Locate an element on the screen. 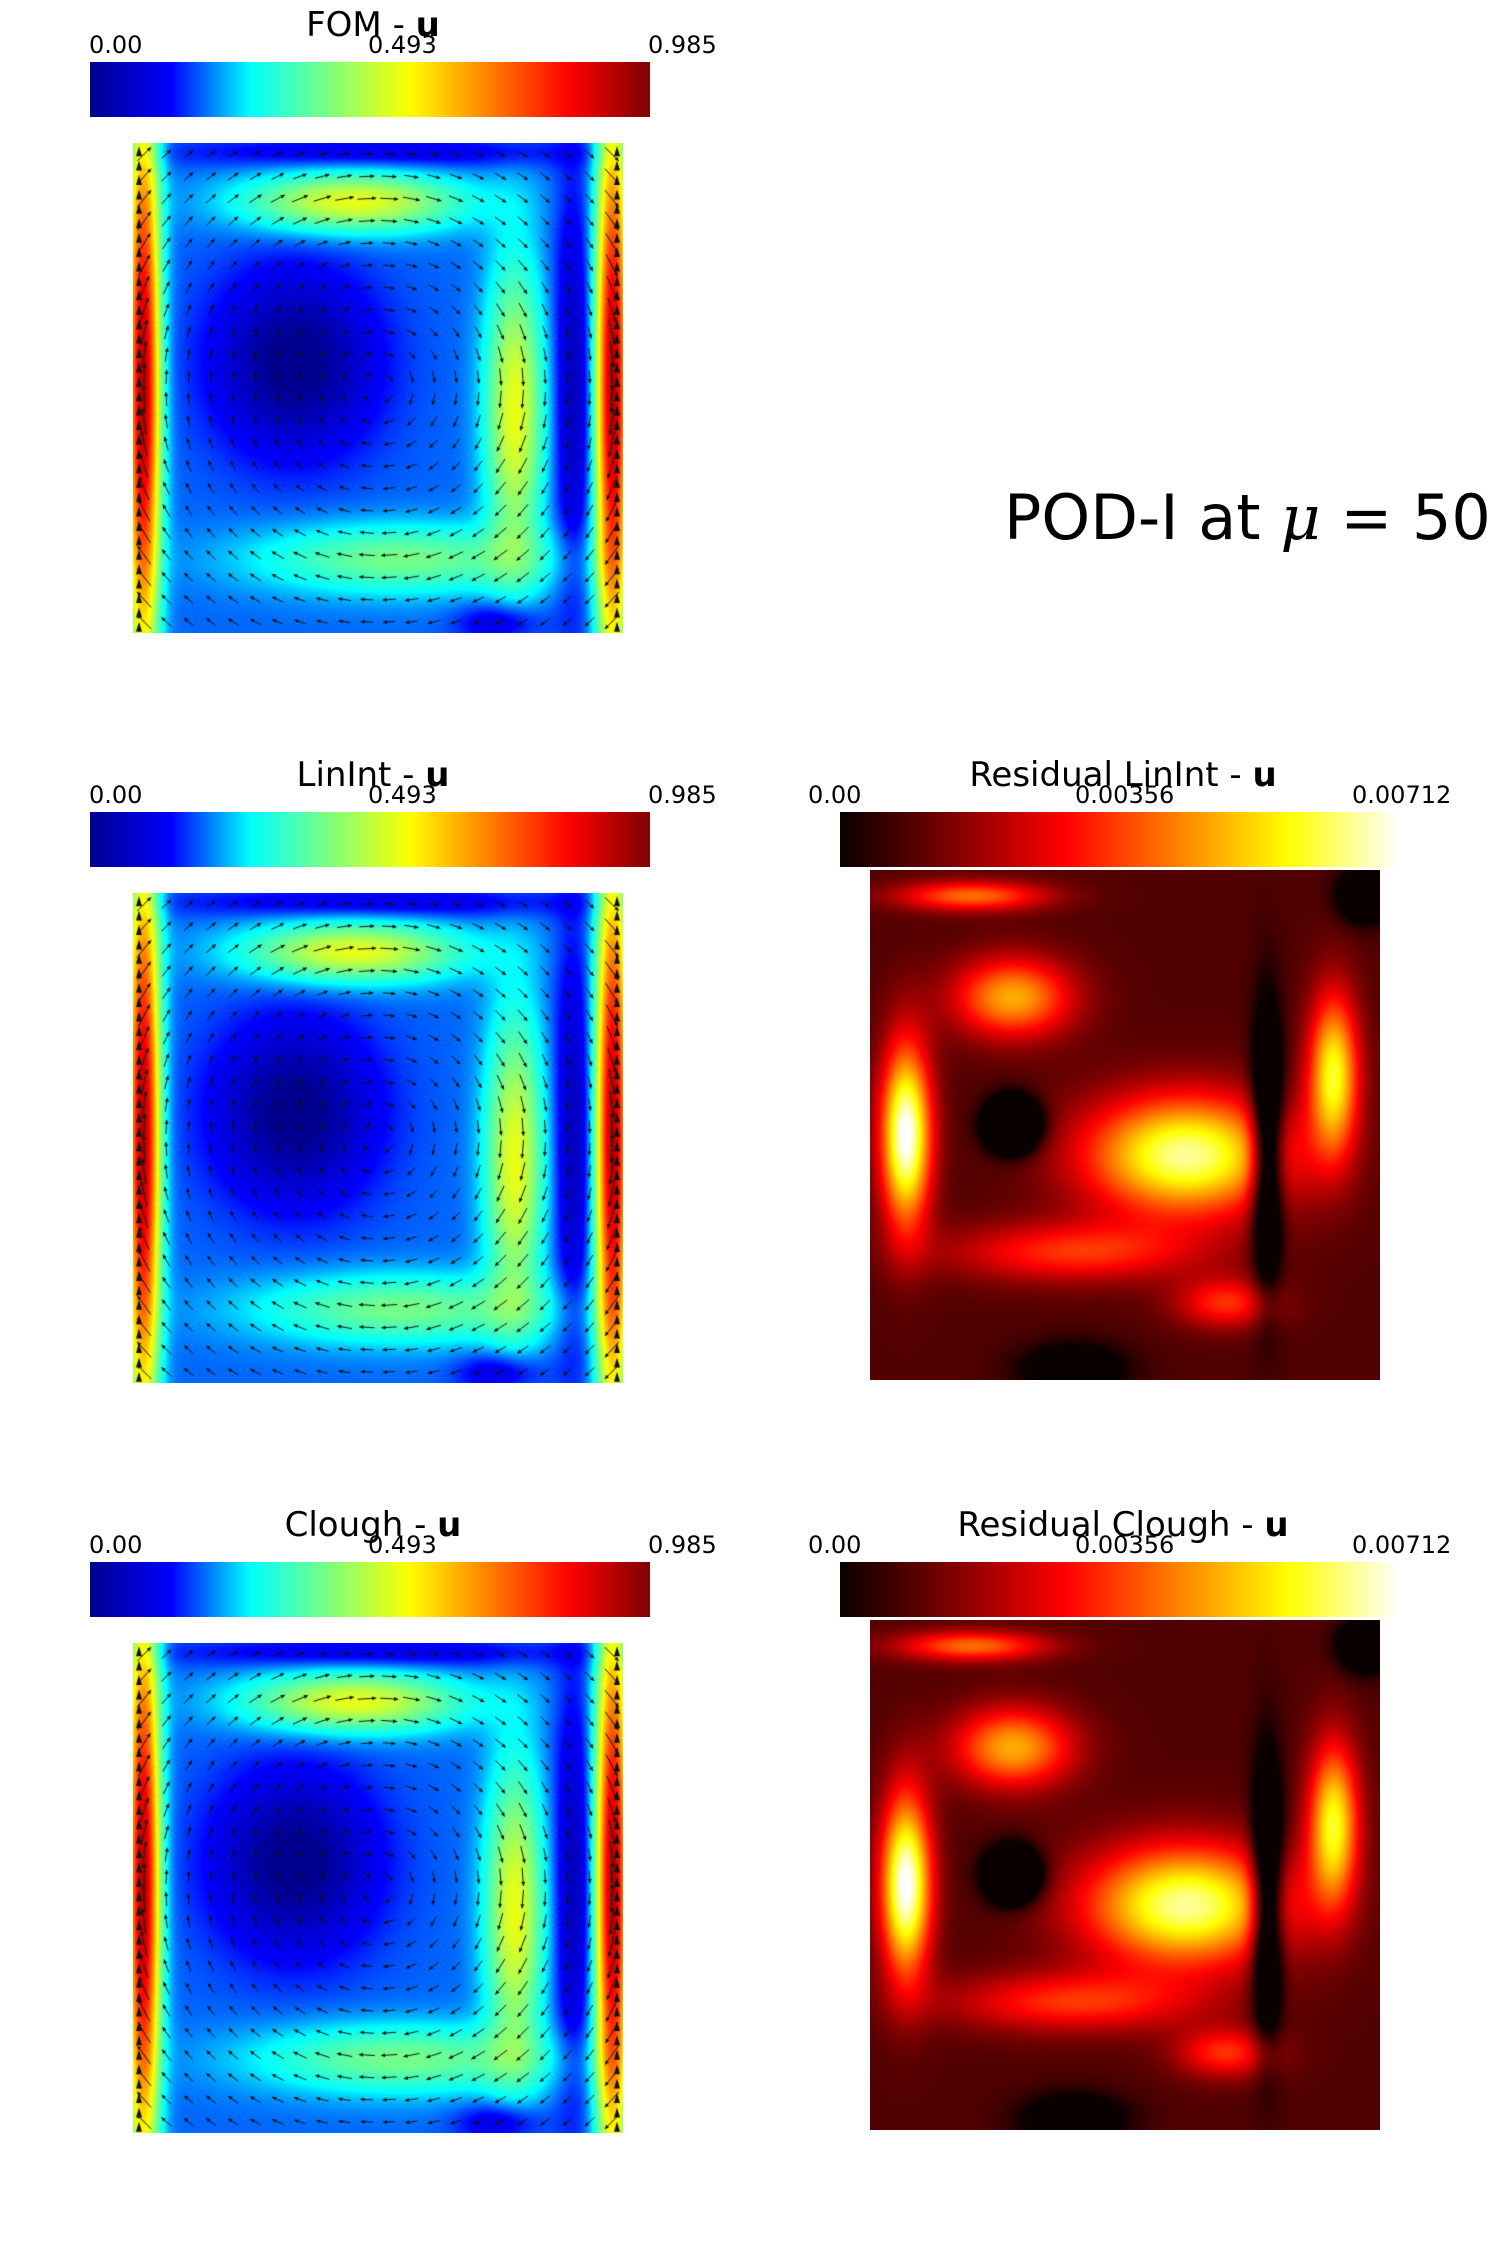 This screenshot has height=2250, width=1500. panel-title-text: Residual LinInt - is located at coordinates (1111, 775).